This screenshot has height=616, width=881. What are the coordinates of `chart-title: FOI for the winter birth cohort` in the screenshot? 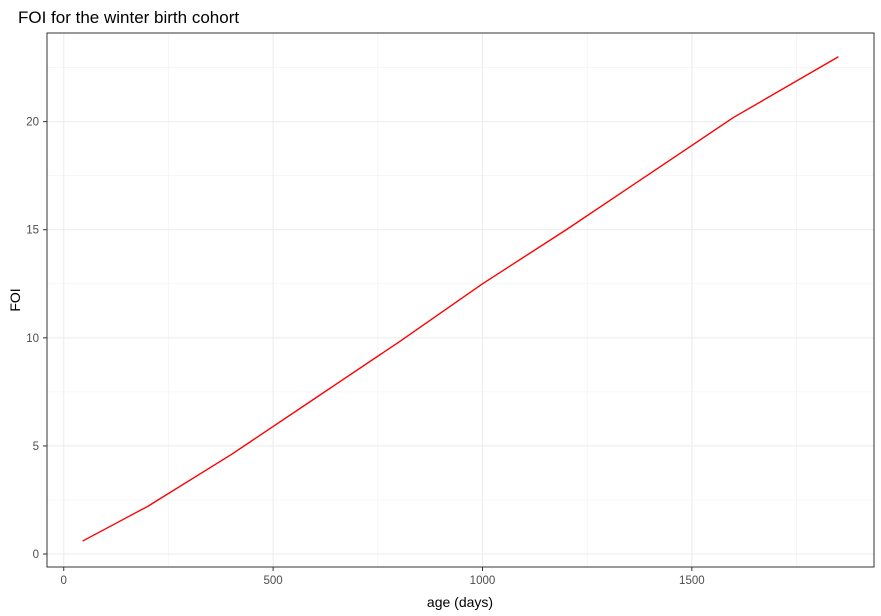 It's located at (128, 17).